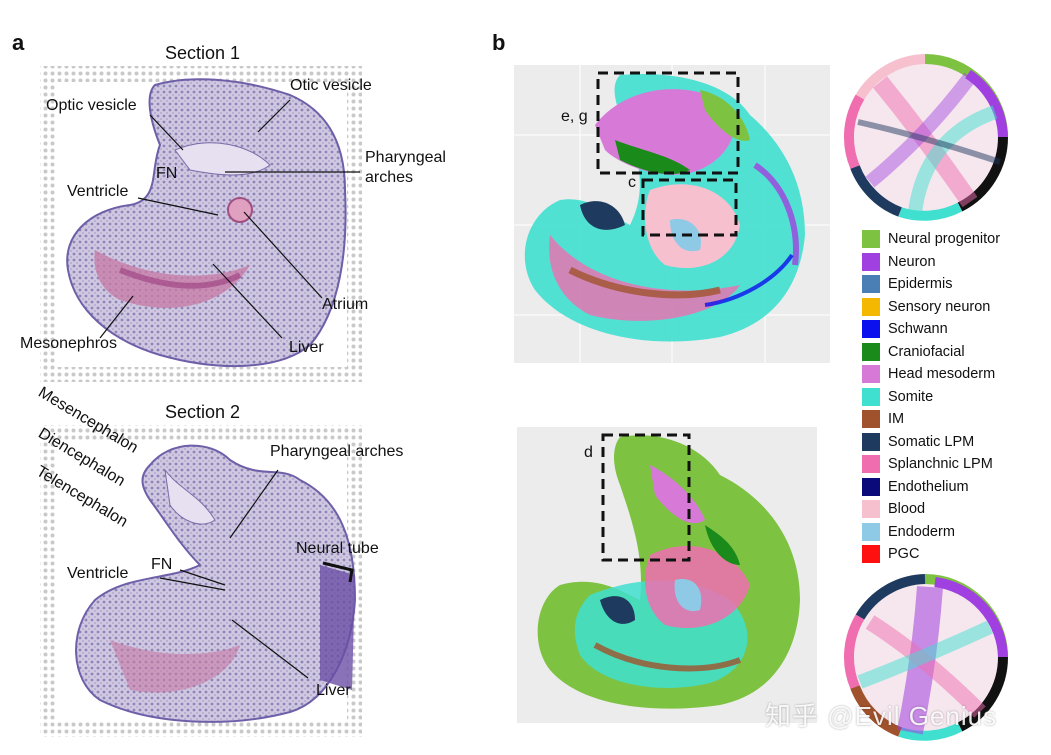 This screenshot has width=1051, height=755. I want to click on legend-label: PGC, so click(904, 554).